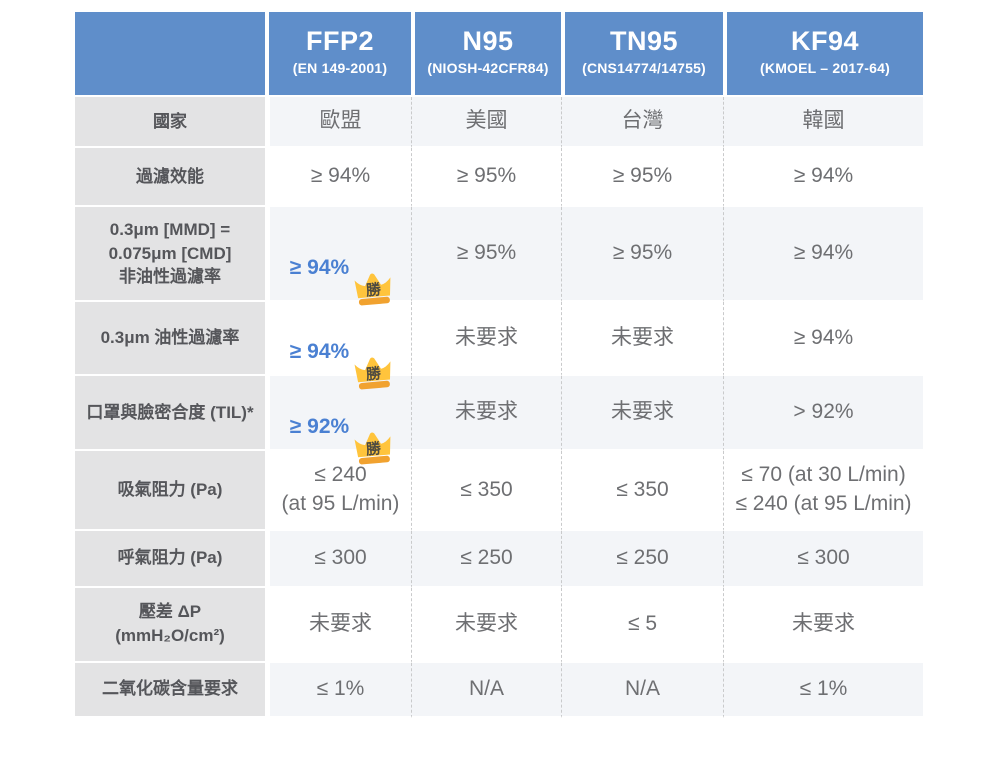 The height and width of the screenshot is (760, 1000). Describe the element at coordinates (319, 426) in the screenshot. I see `winning-value: ≥ 92%` at that location.